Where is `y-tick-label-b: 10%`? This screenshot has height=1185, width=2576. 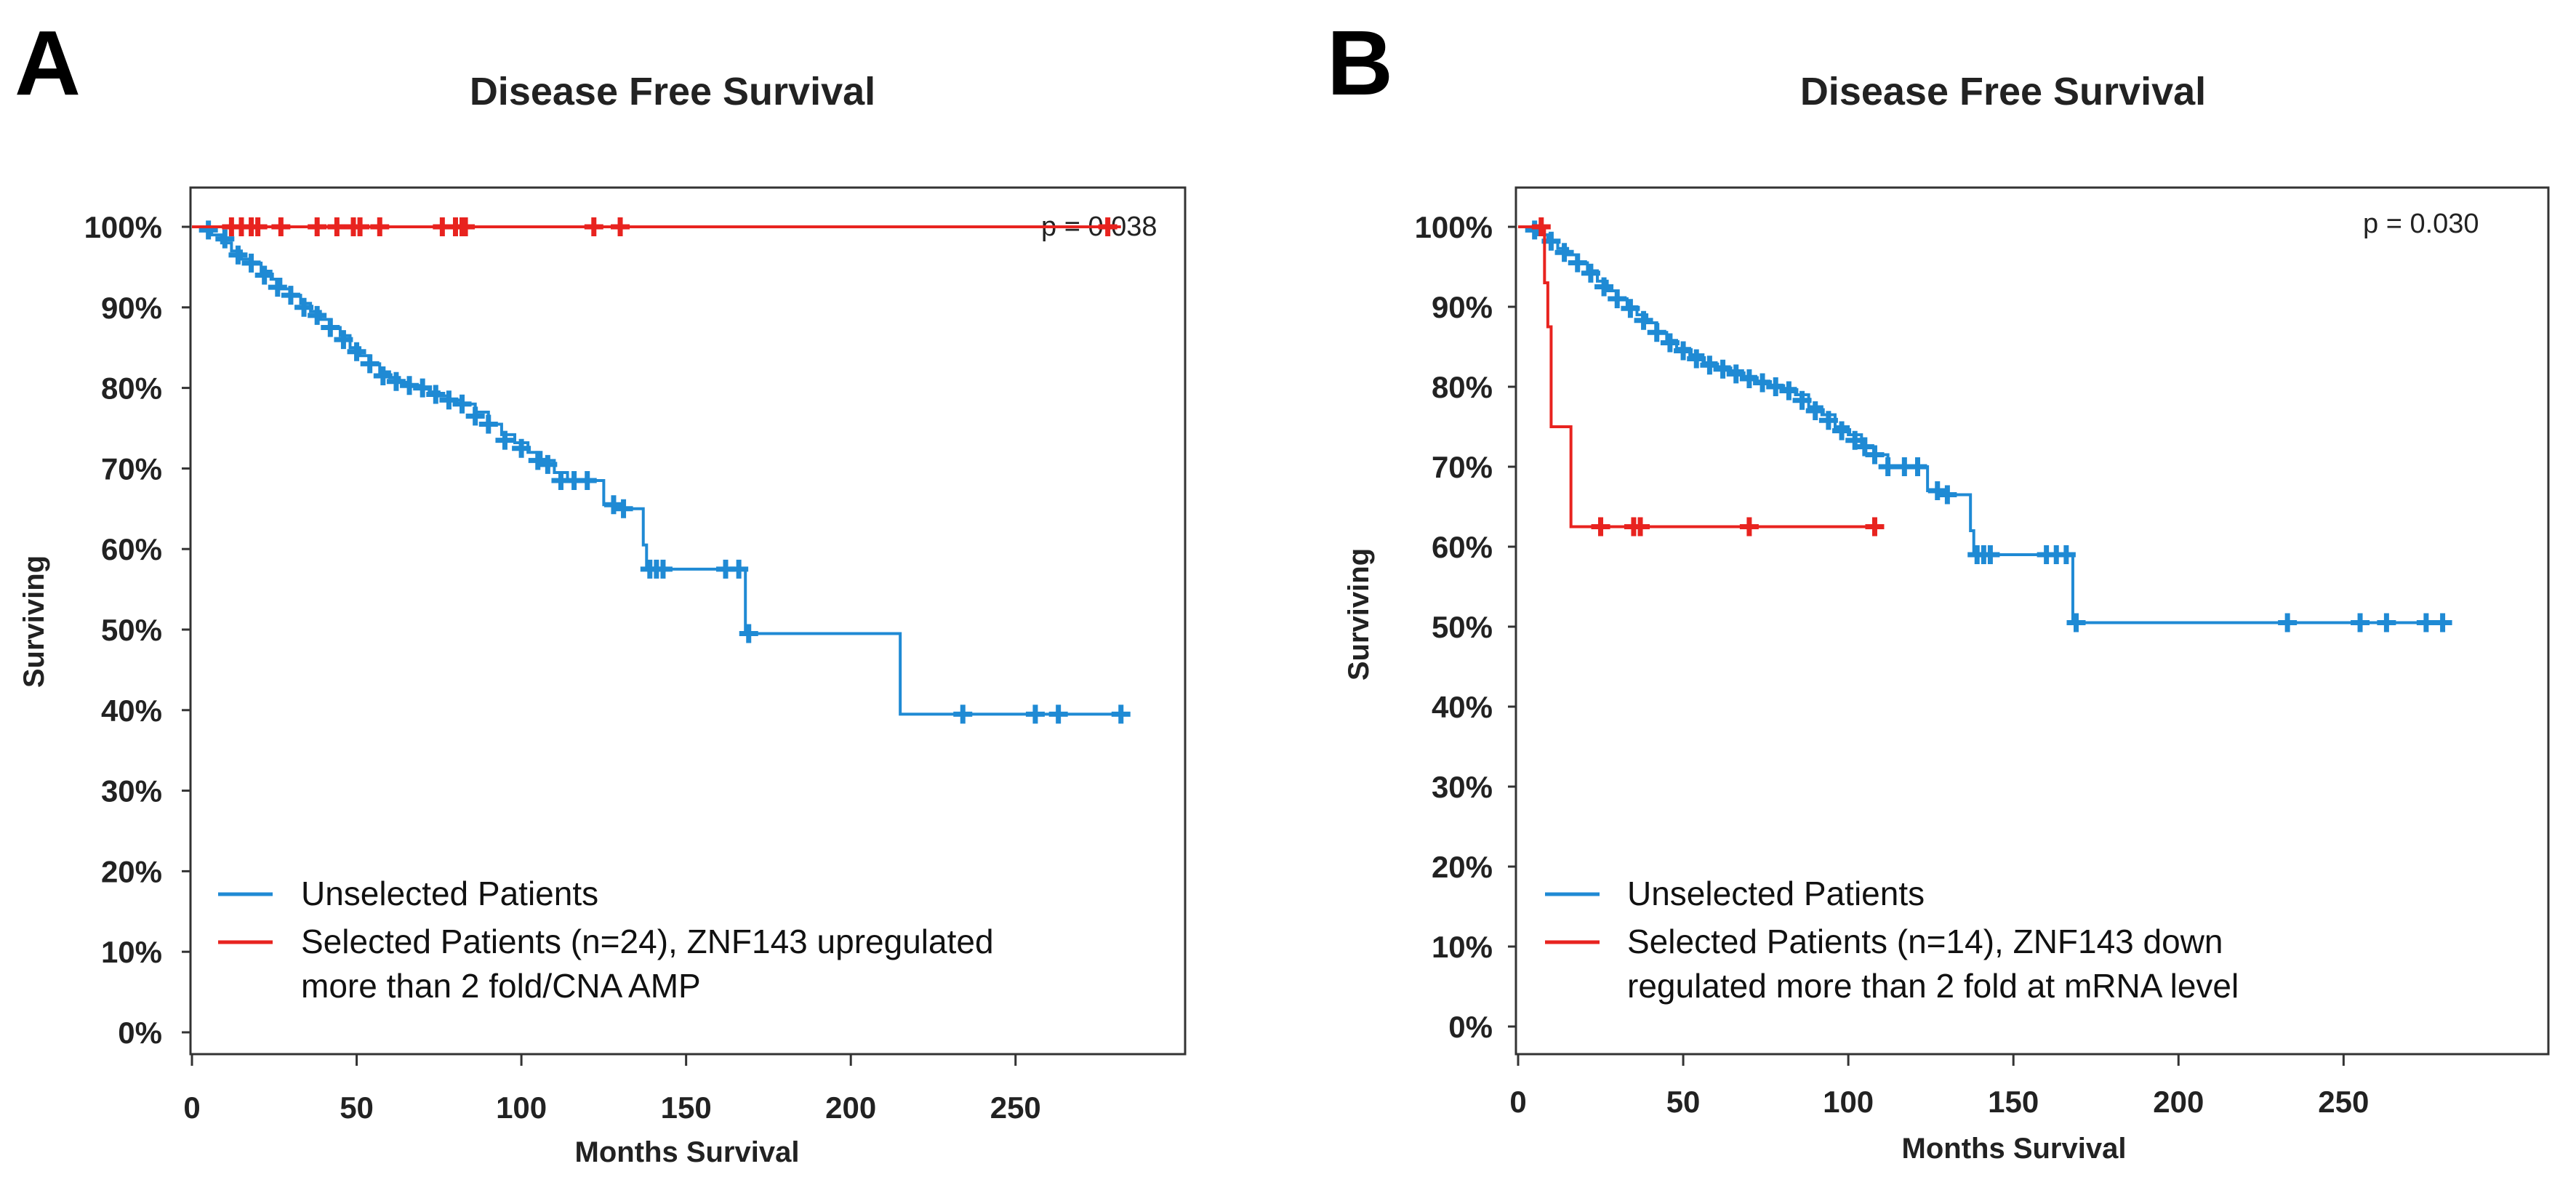 y-tick-label-b: 10% is located at coordinates (1462, 947).